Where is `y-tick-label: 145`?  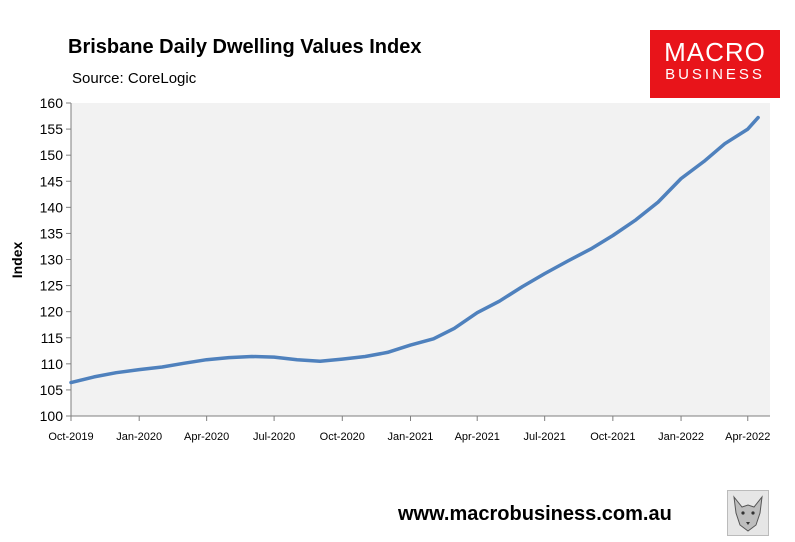
y-tick-label: 145 is located at coordinates (52, 181).